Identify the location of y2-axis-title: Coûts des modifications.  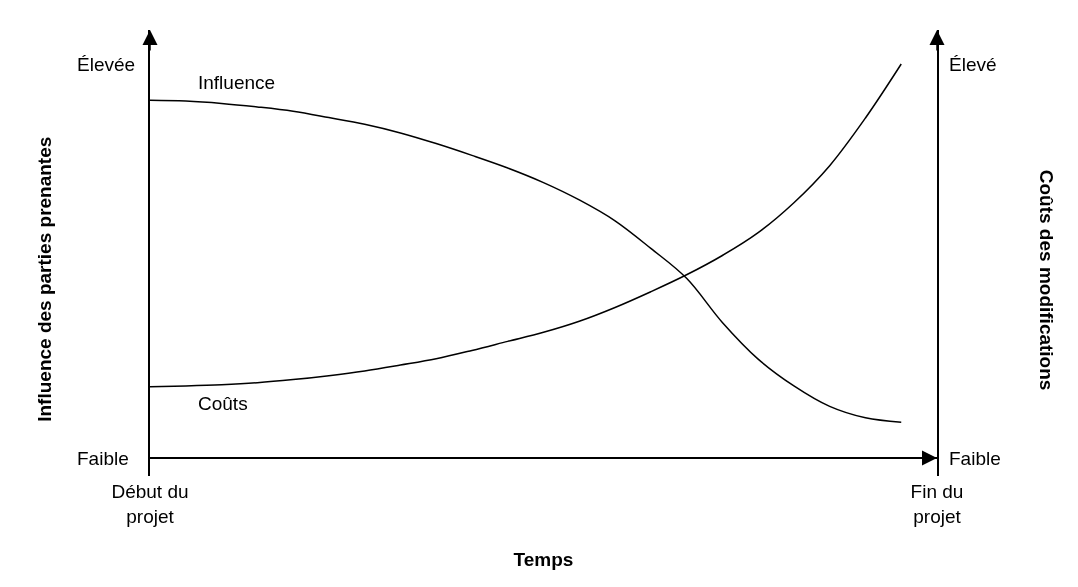
(1046, 280).